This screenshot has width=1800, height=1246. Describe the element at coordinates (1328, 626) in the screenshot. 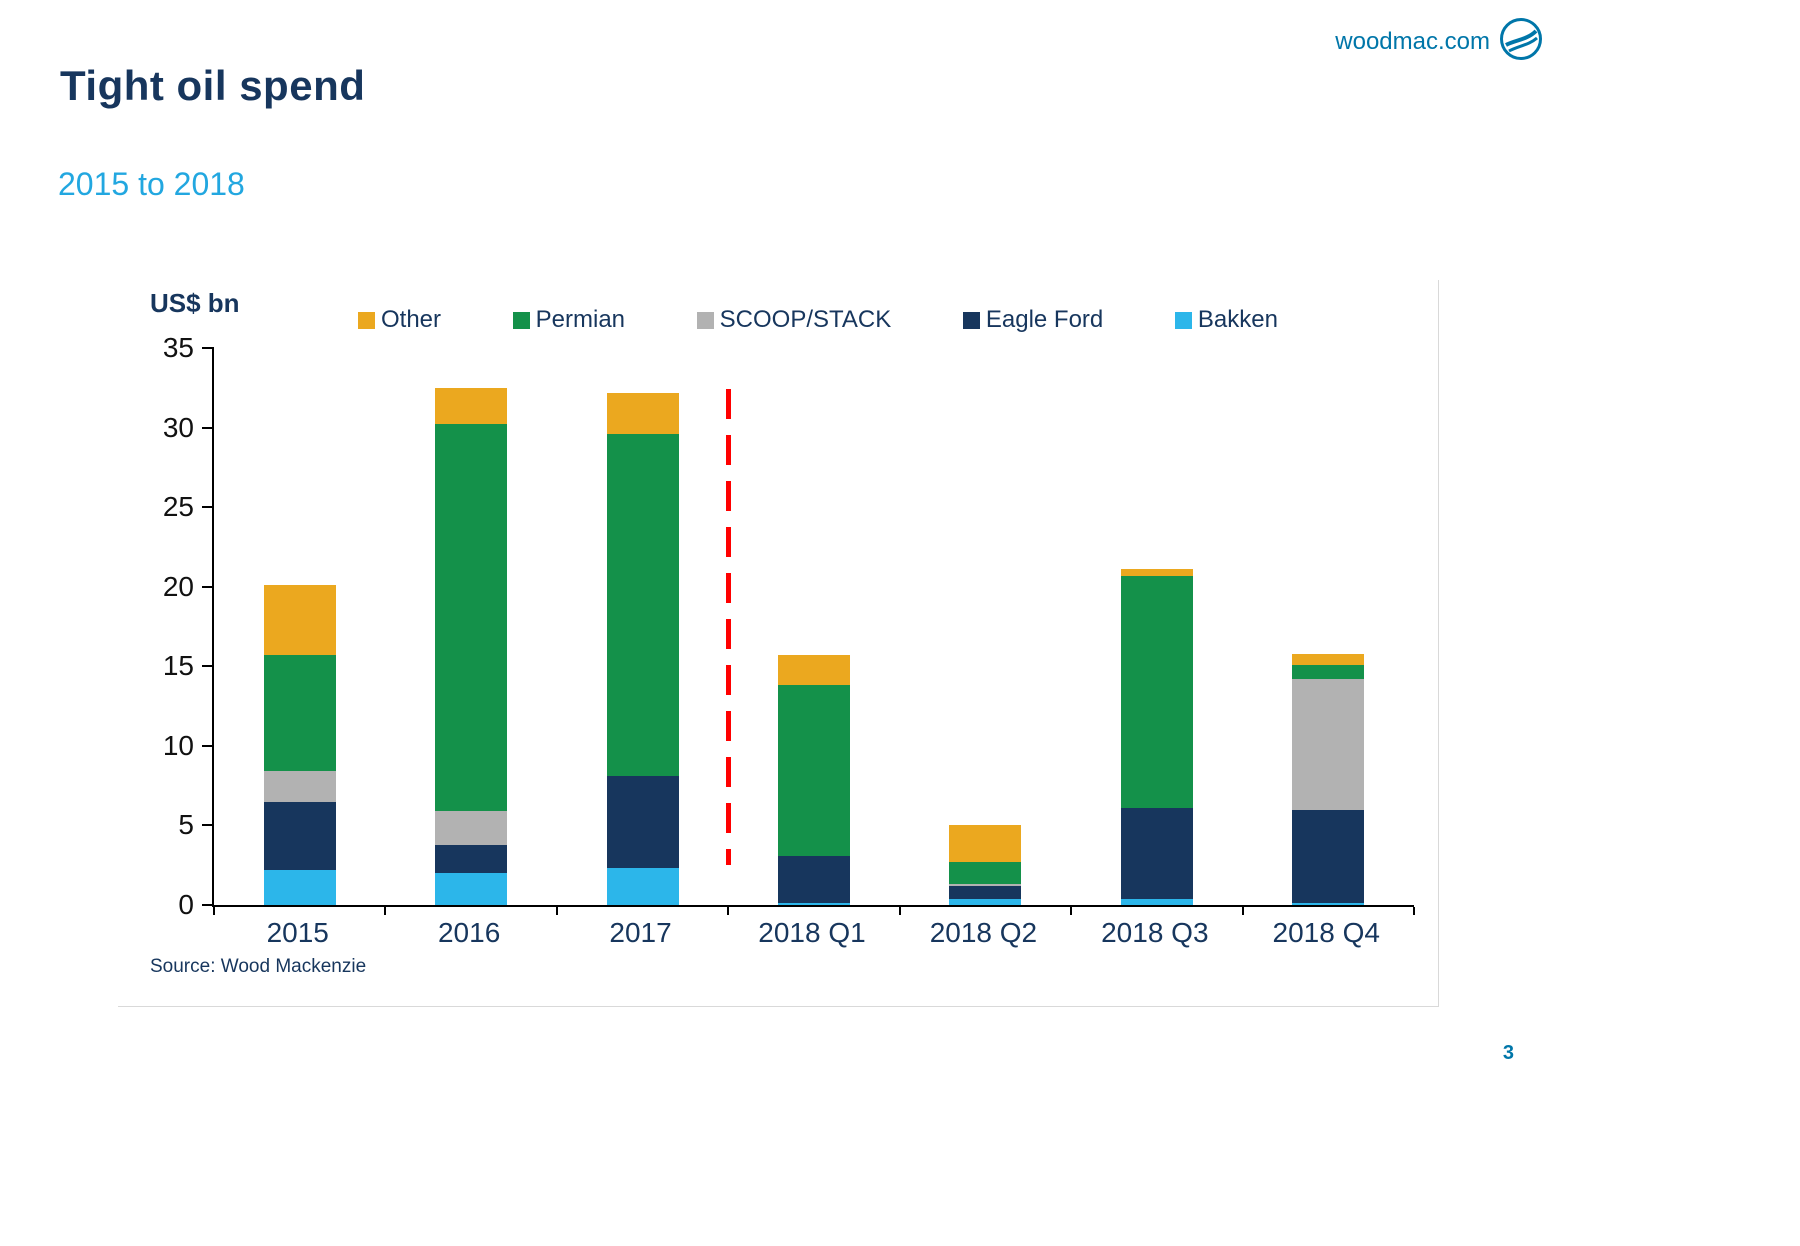

I see `bar-column-2018-q4` at that location.